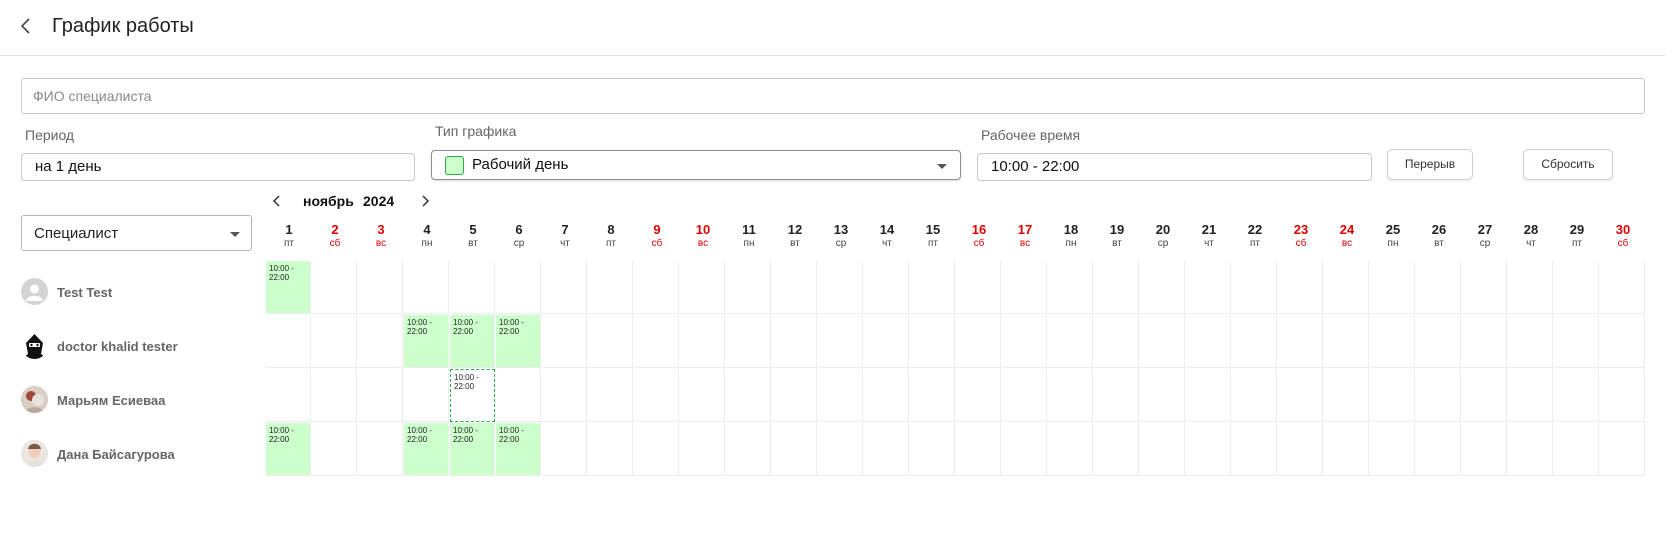 The width and height of the screenshot is (1665, 537). What do you see at coordinates (26, 26) in the screenshot?
I see `back-arrow-icon` at bounding box center [26, 26].